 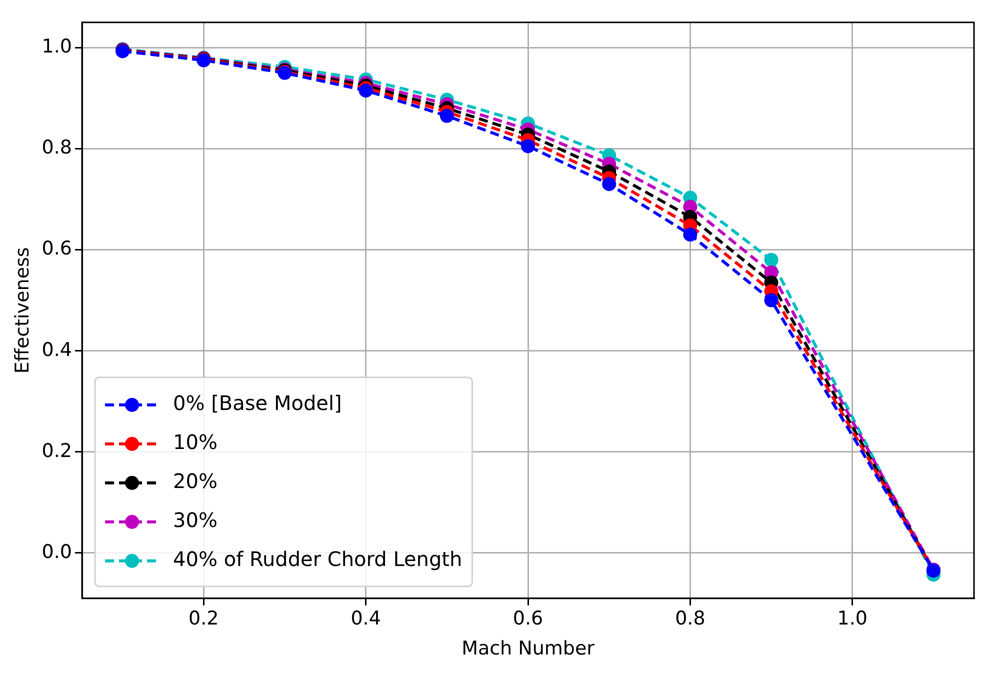 I want to click on x-tick-label: 0.2, so click(x=203, y=619).